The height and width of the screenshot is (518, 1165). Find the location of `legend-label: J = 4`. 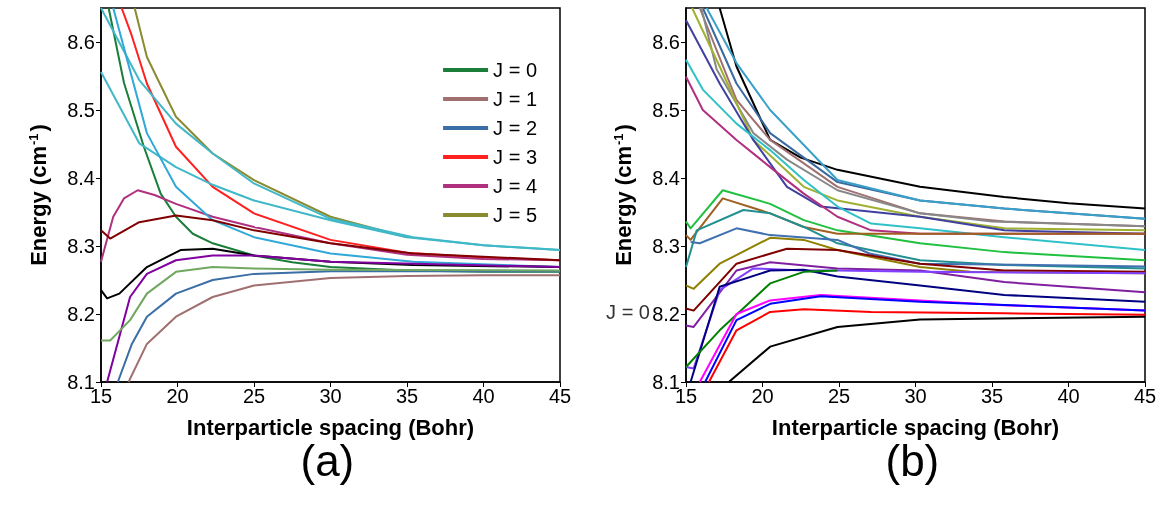

legend-label: J = 4 is located at coordinates (515, 186).